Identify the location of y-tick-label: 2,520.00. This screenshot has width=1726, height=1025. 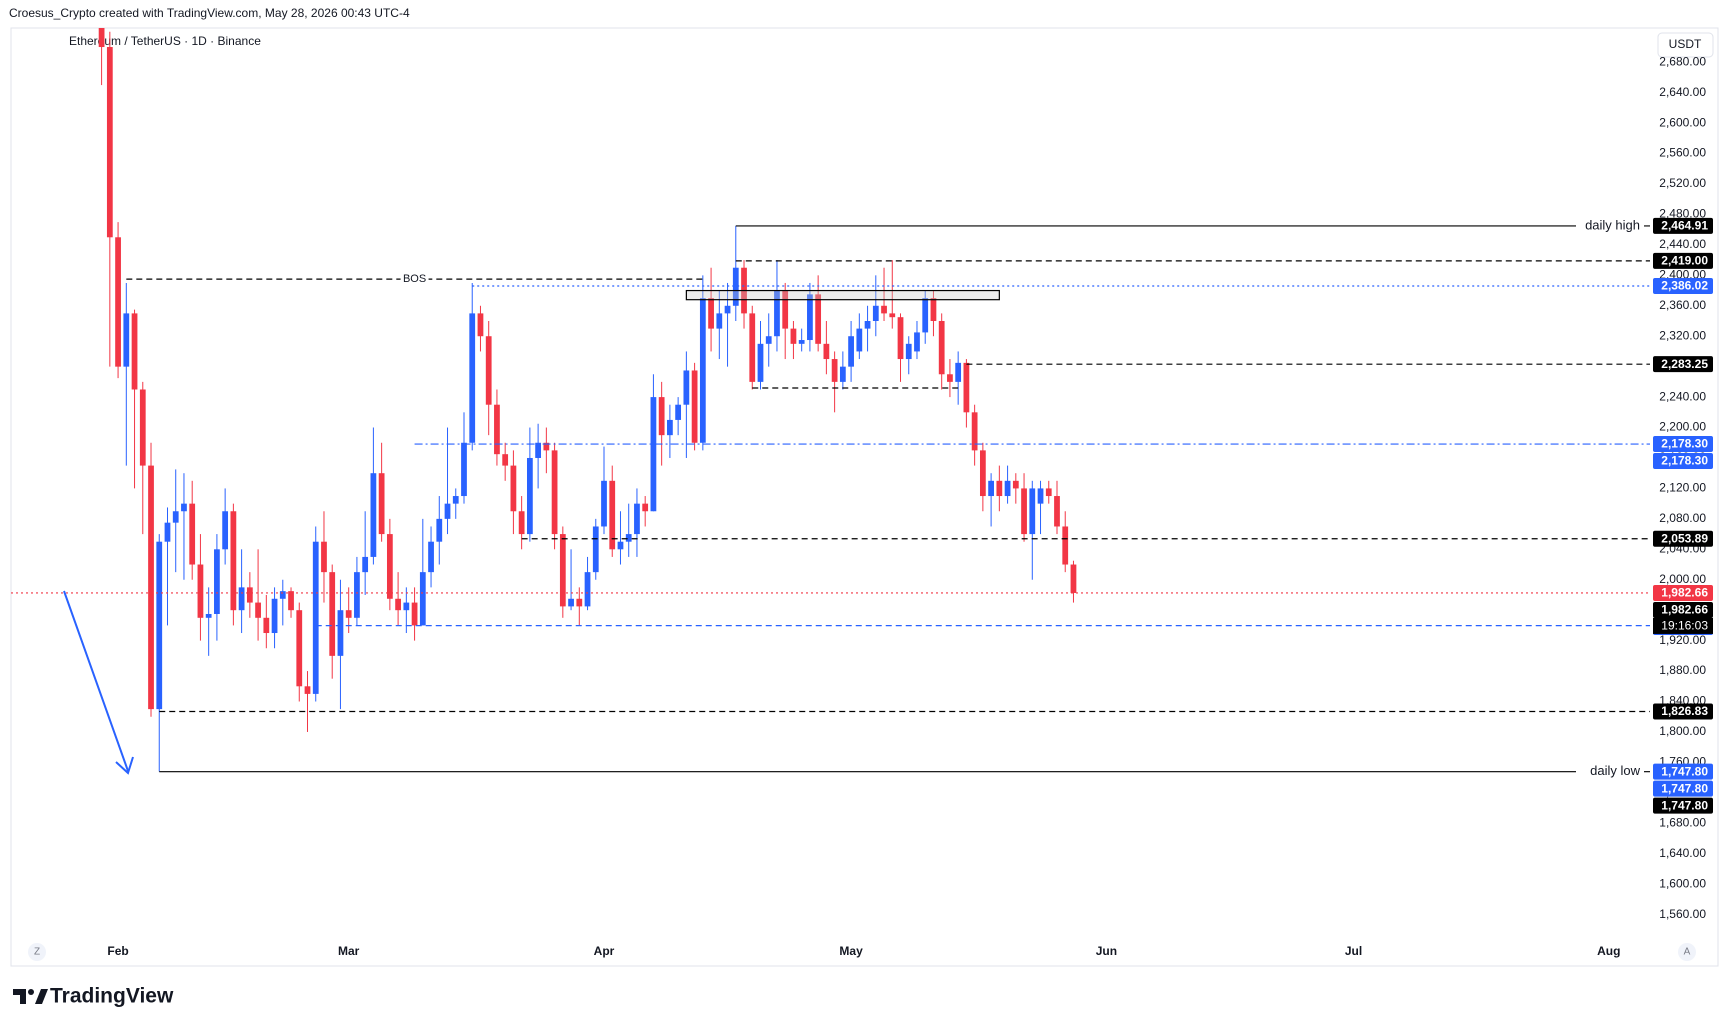
(1682, 183).